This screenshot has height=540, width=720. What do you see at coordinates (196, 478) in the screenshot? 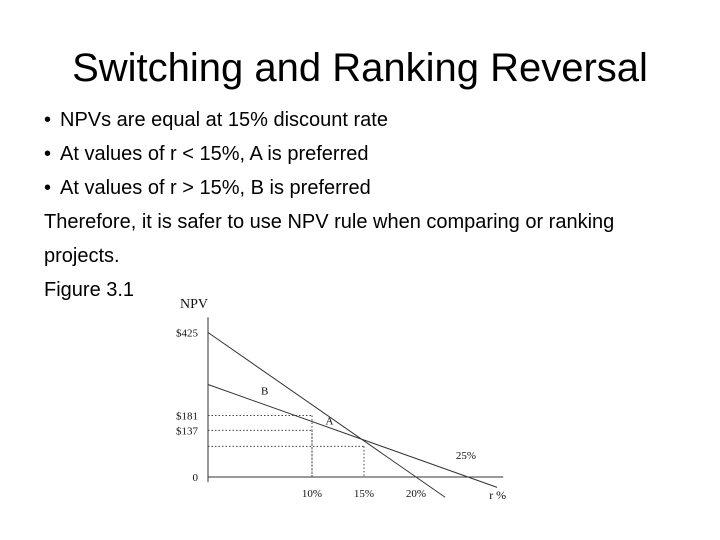
I see `y-tick-label: 0` at bounding box center [196, 478].